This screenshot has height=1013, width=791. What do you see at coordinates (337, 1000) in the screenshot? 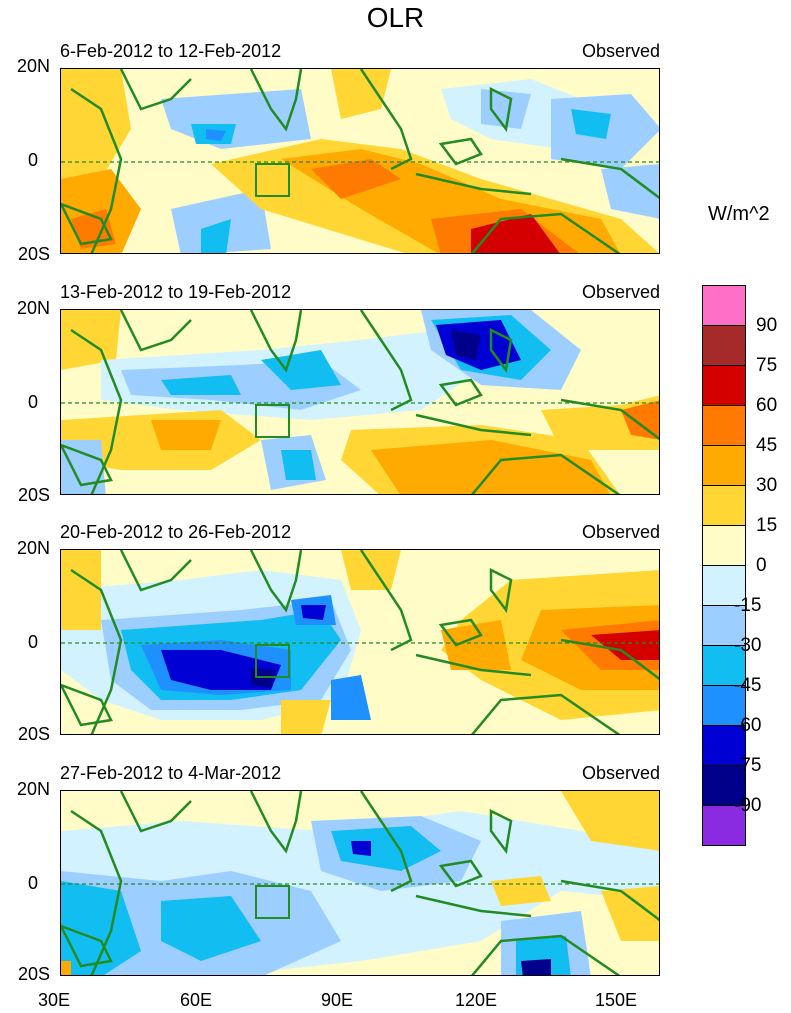
I see `lon-label-90e: 90E` at bounding box center [337, 1000].